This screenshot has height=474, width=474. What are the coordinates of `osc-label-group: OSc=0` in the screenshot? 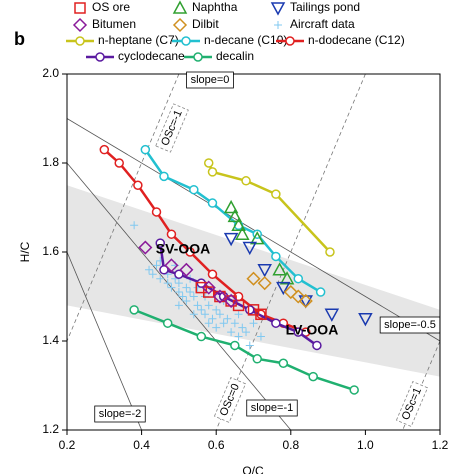 It's located at (230, 400).